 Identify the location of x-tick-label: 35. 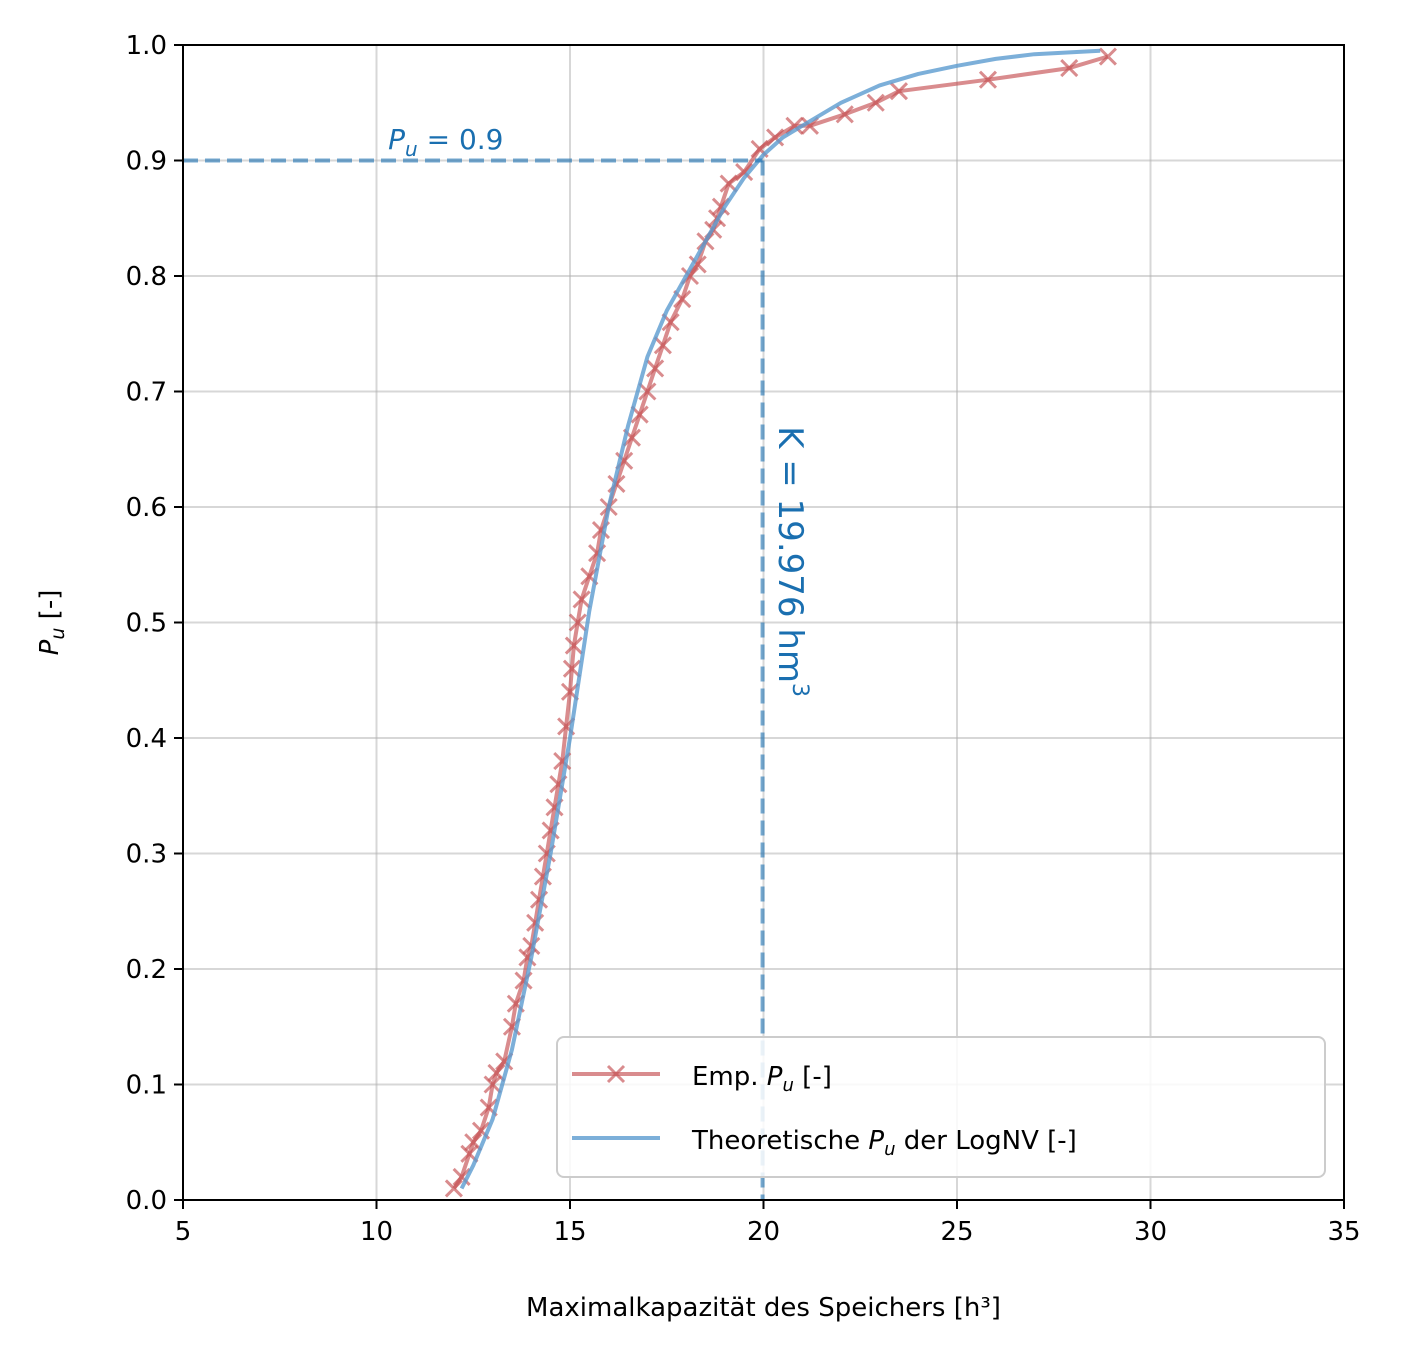
(1343, 1232).